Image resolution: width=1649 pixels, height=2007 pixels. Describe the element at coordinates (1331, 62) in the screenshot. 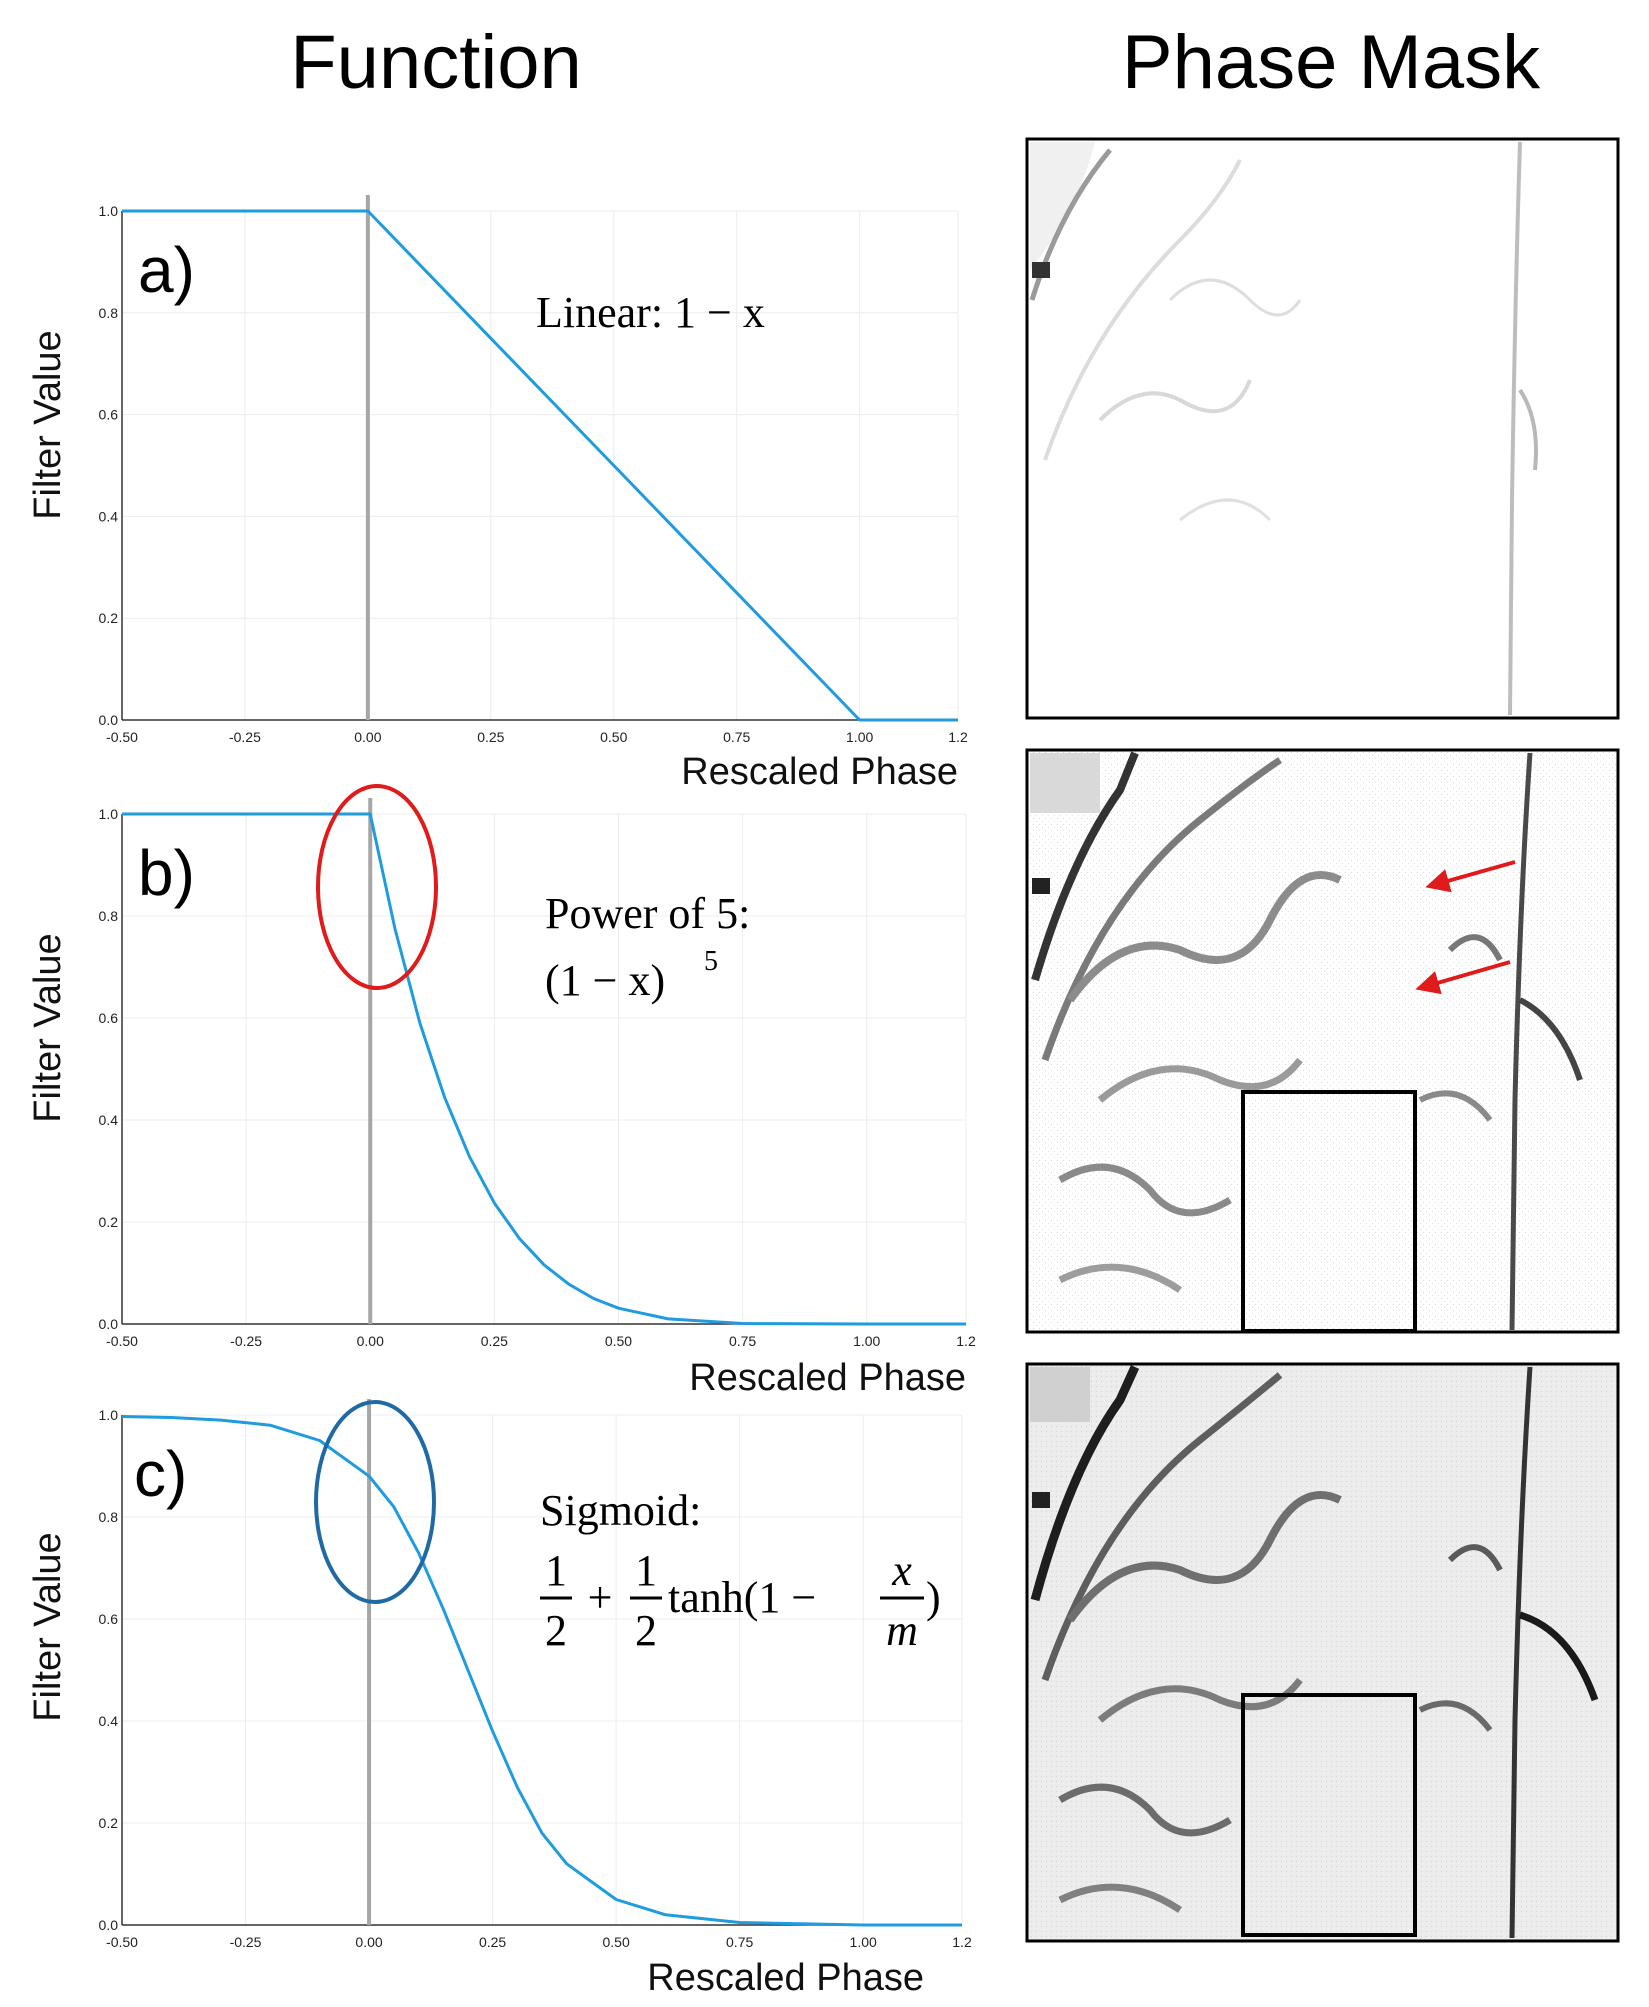

I see `phase-mask-column-title: Phase Mask` at that location.